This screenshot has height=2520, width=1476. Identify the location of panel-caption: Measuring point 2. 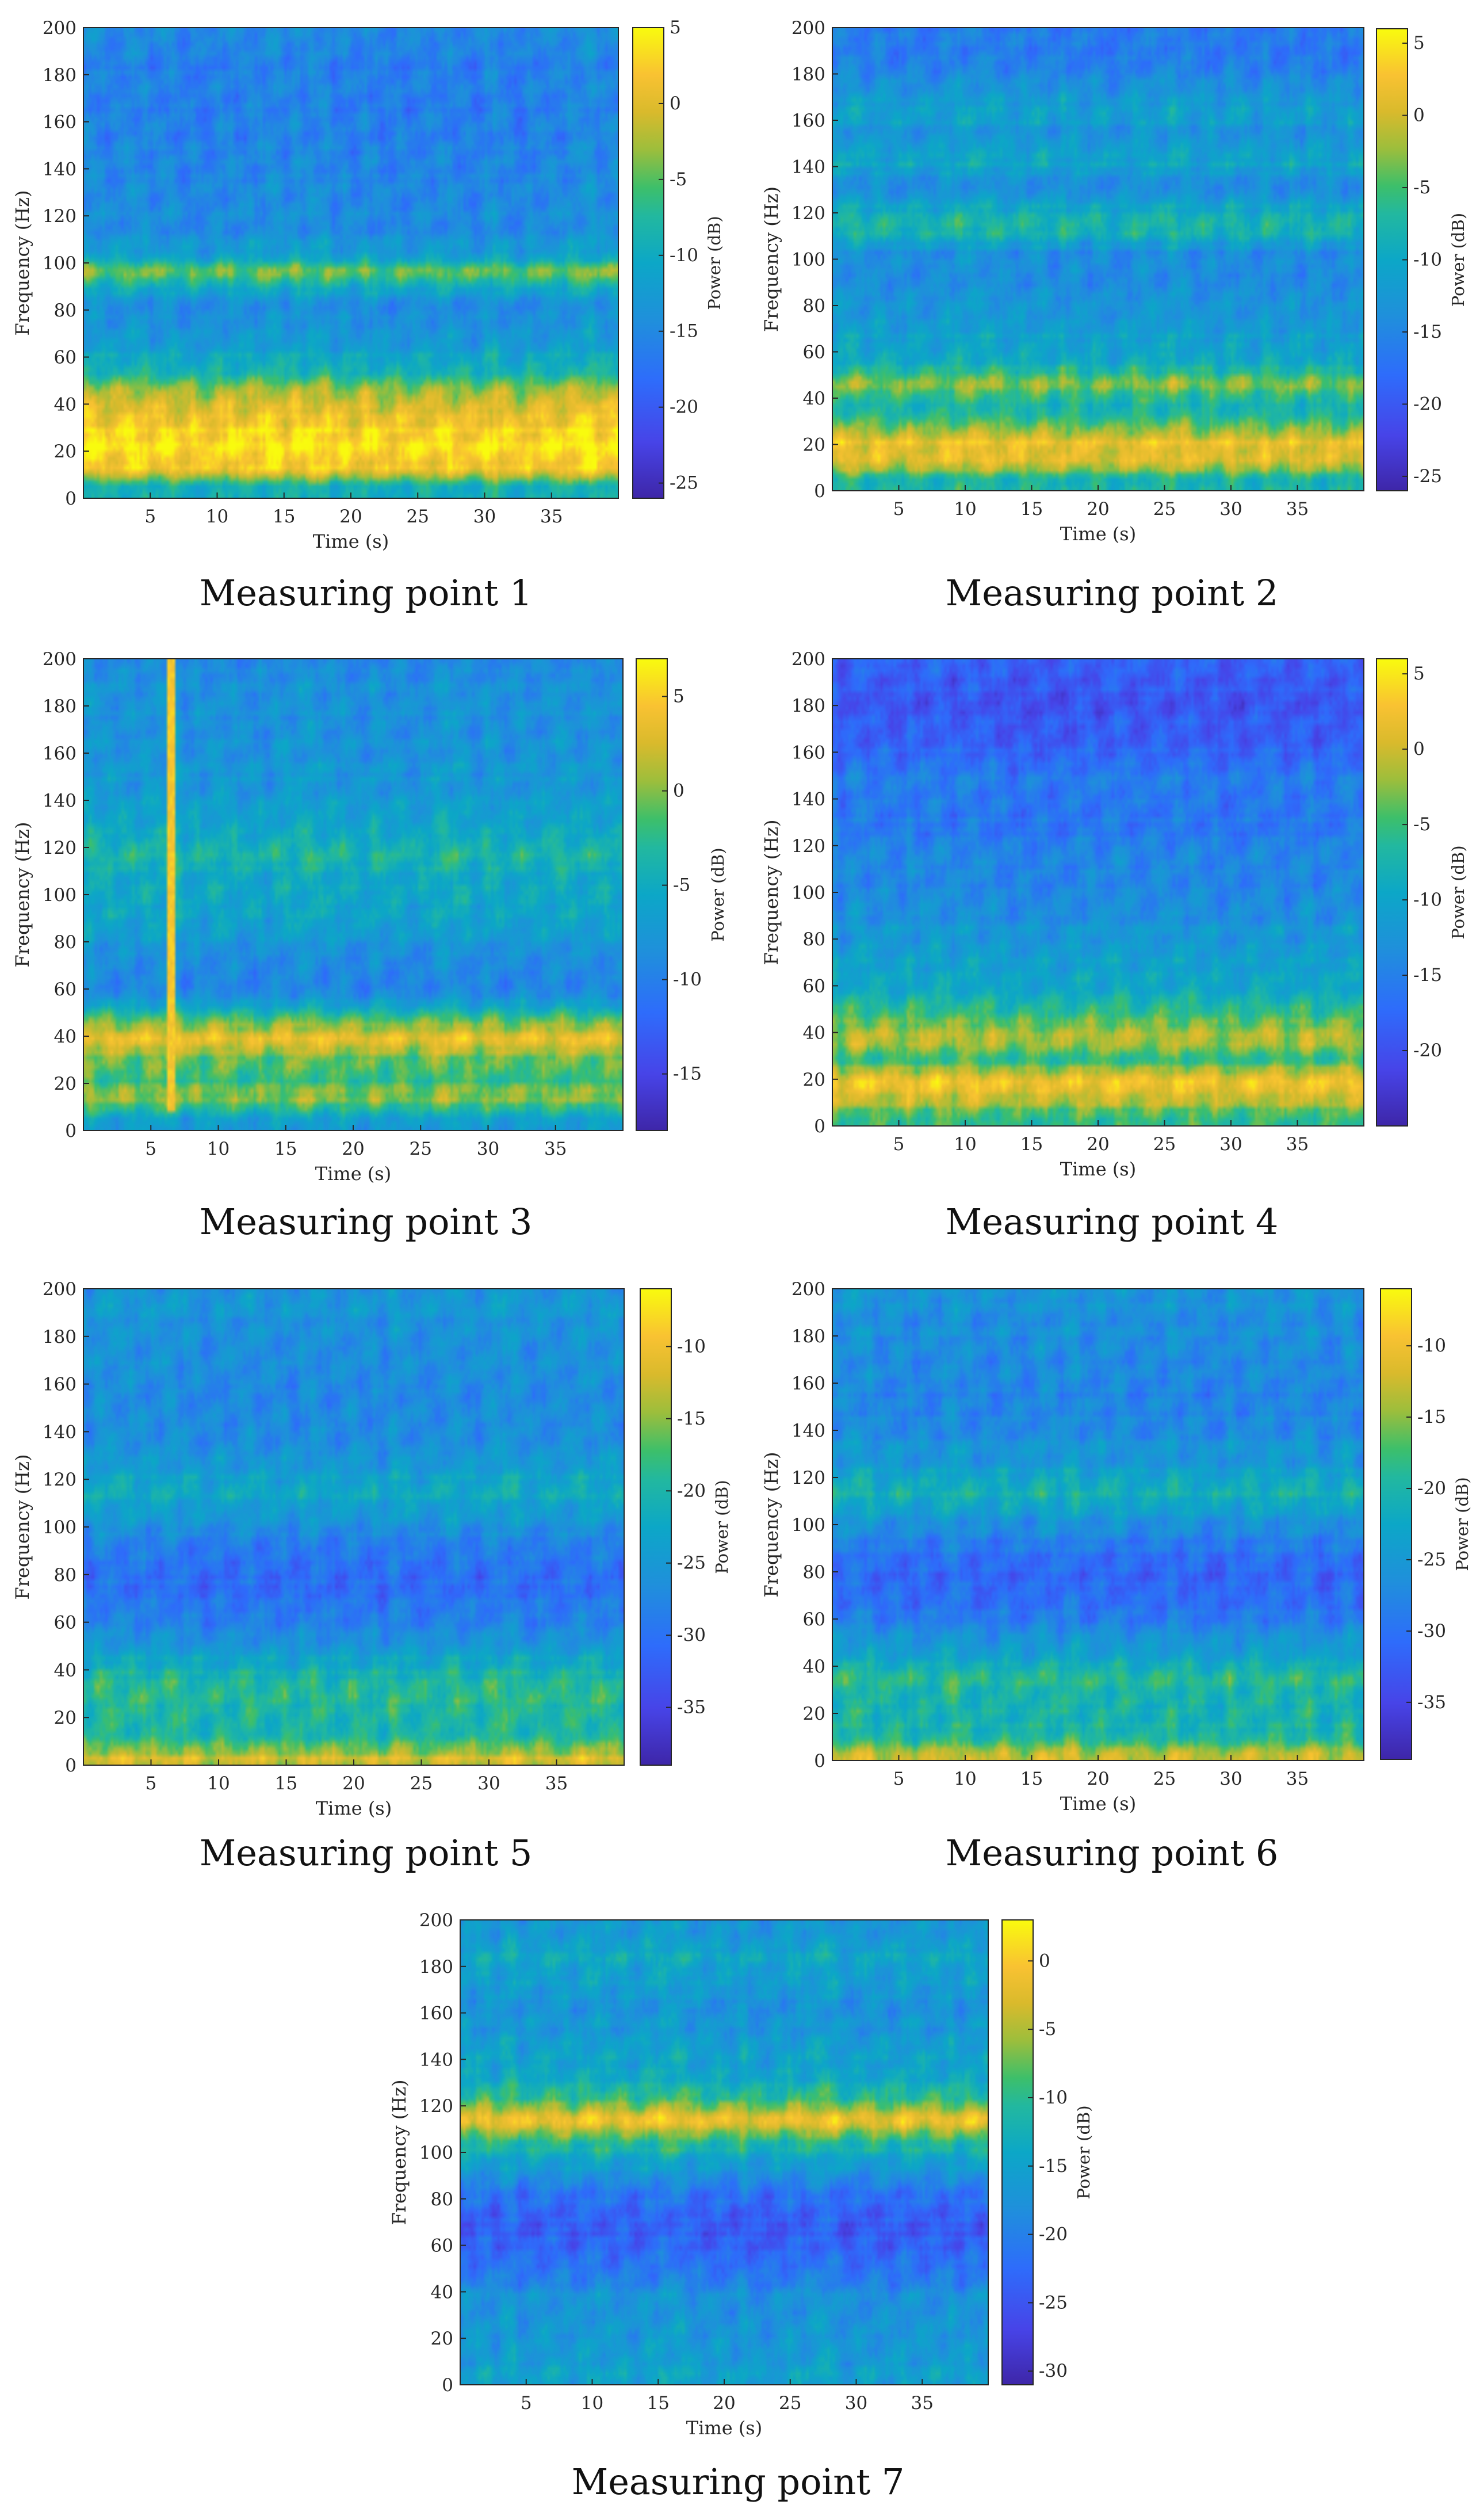
(1112, 593).